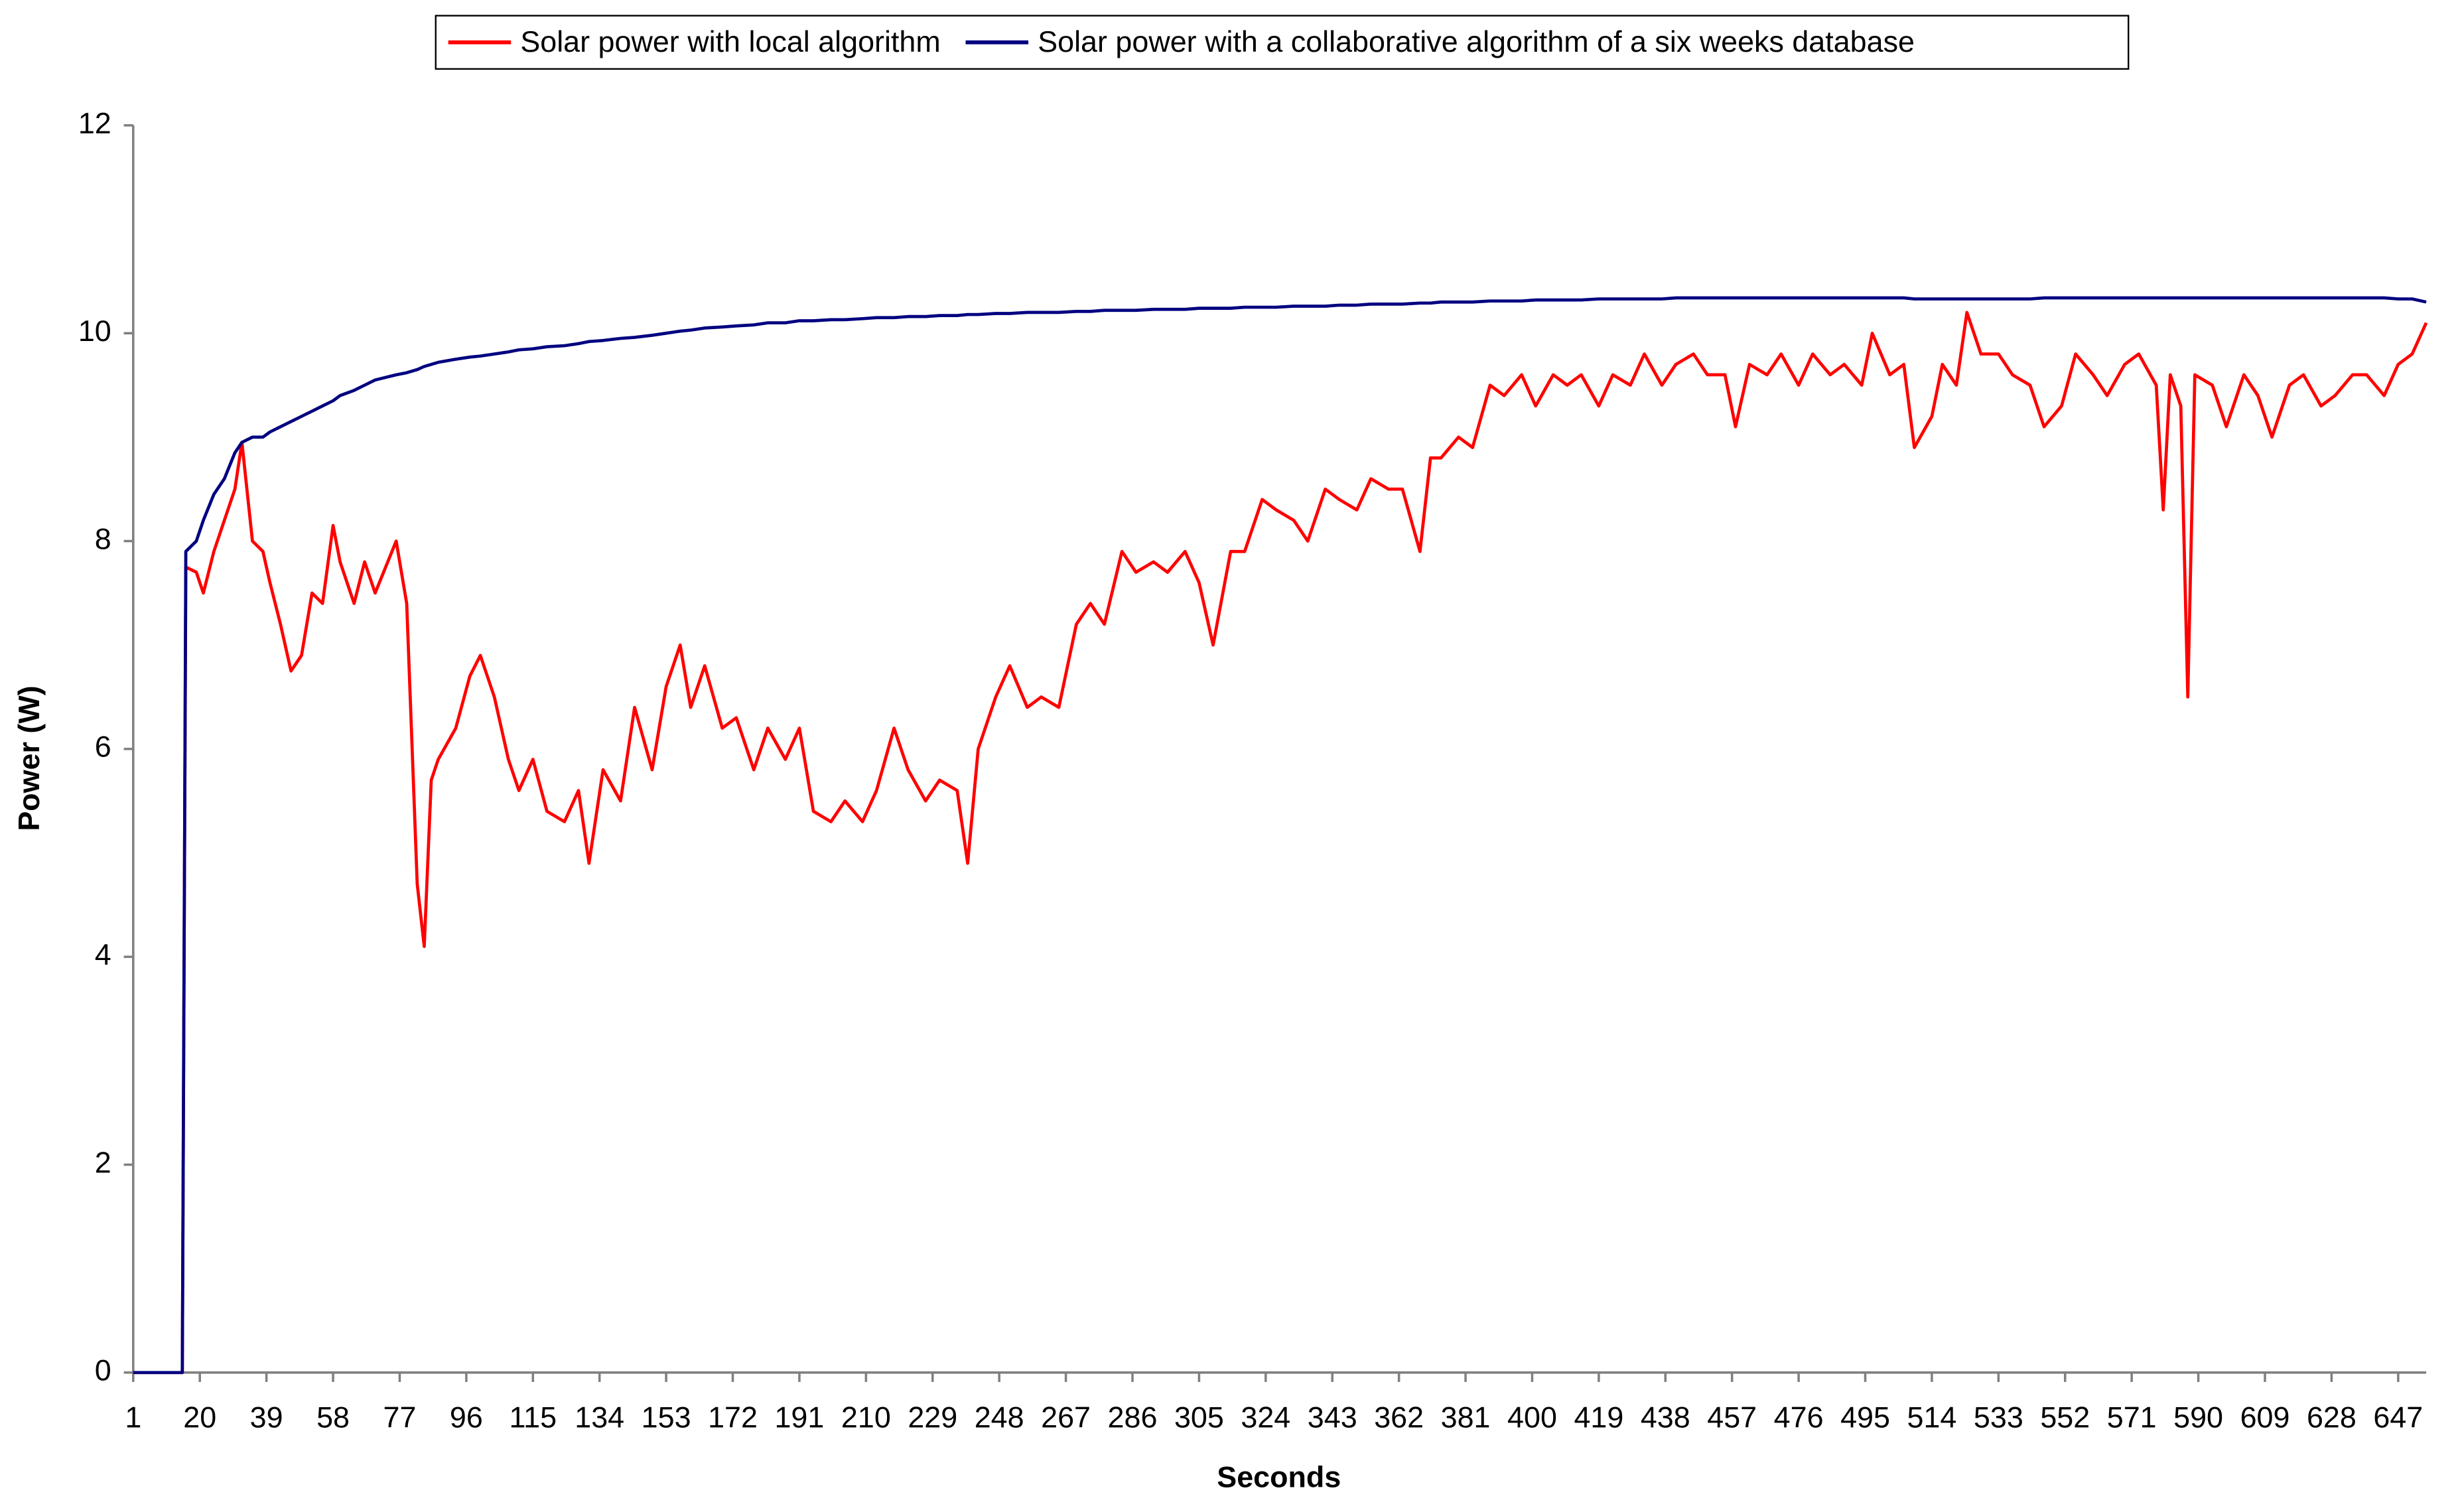 The height and width of the screenshot is (1512, 2456). I want to click on y-axis-title: Power (W), so click(29, 758).